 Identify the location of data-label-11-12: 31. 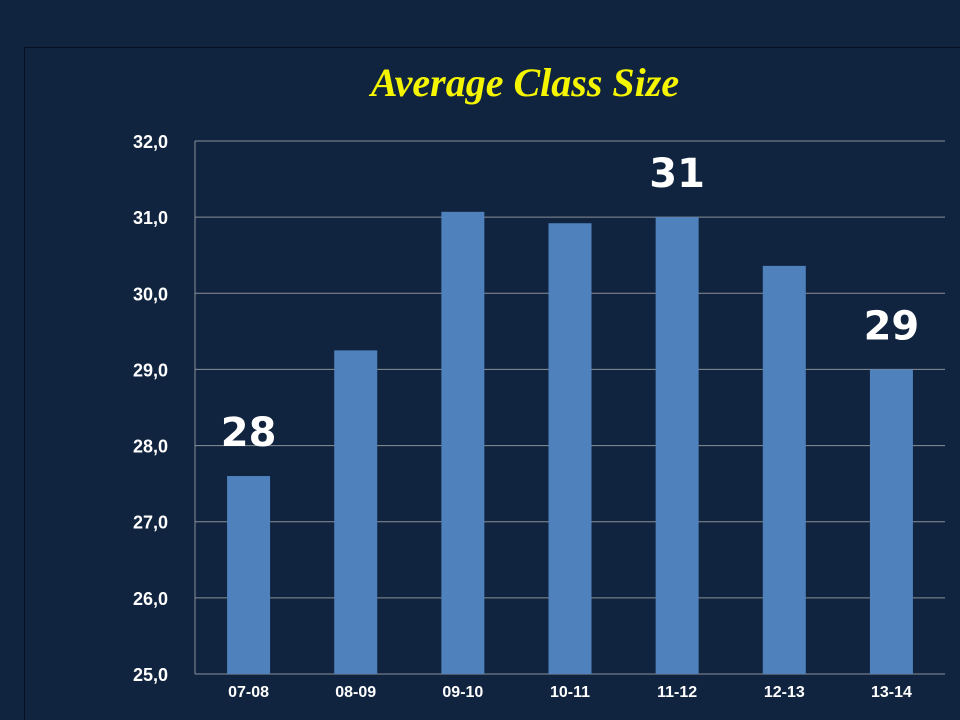
(677, 174).